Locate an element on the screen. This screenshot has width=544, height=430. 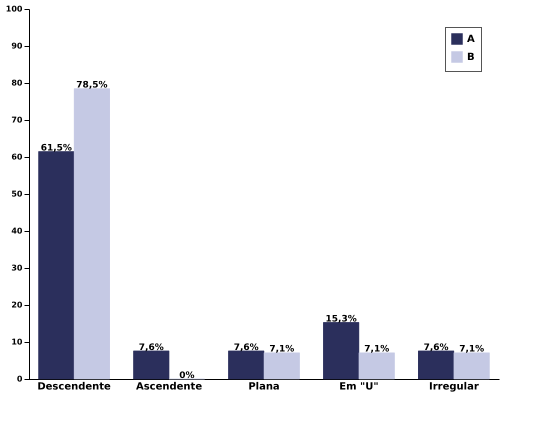
data-label: 61,5% is located at coordinates (56, 148).